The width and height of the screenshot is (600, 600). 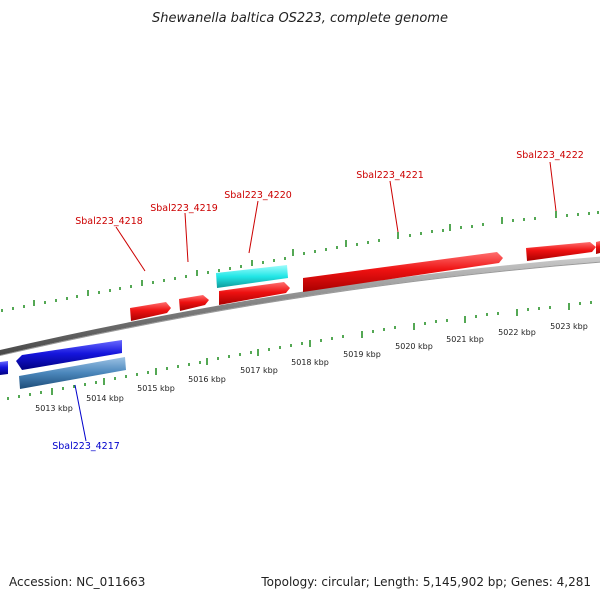 What do you see at coordinates (465, 339) in the screenshot?
I see `kbp-label: 5021 kbp` at bounding box center [465, 339].